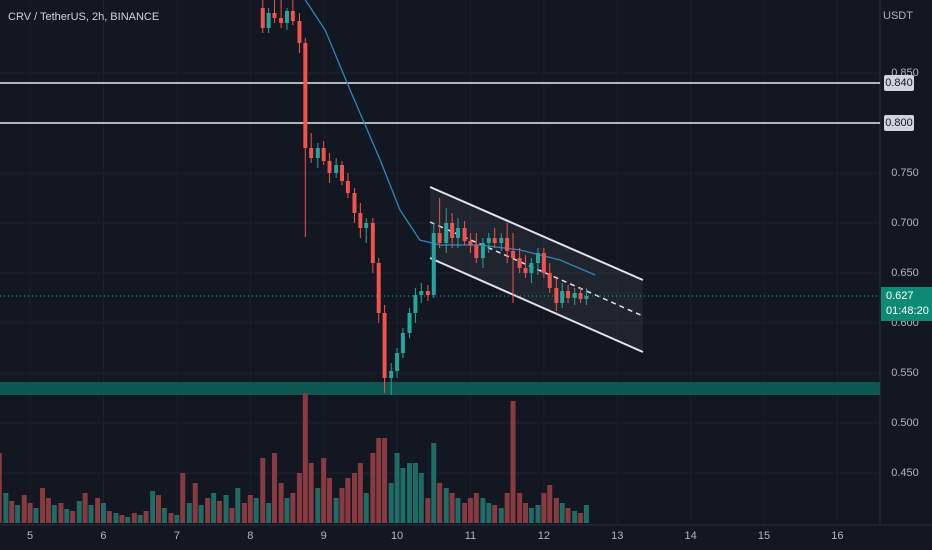 Image resolution: width=932 pixels, height=550 pixels. What do you see at coordinates (536, 305) in the screenshot?
I see `channel-line` at bounding box center [536, 305].